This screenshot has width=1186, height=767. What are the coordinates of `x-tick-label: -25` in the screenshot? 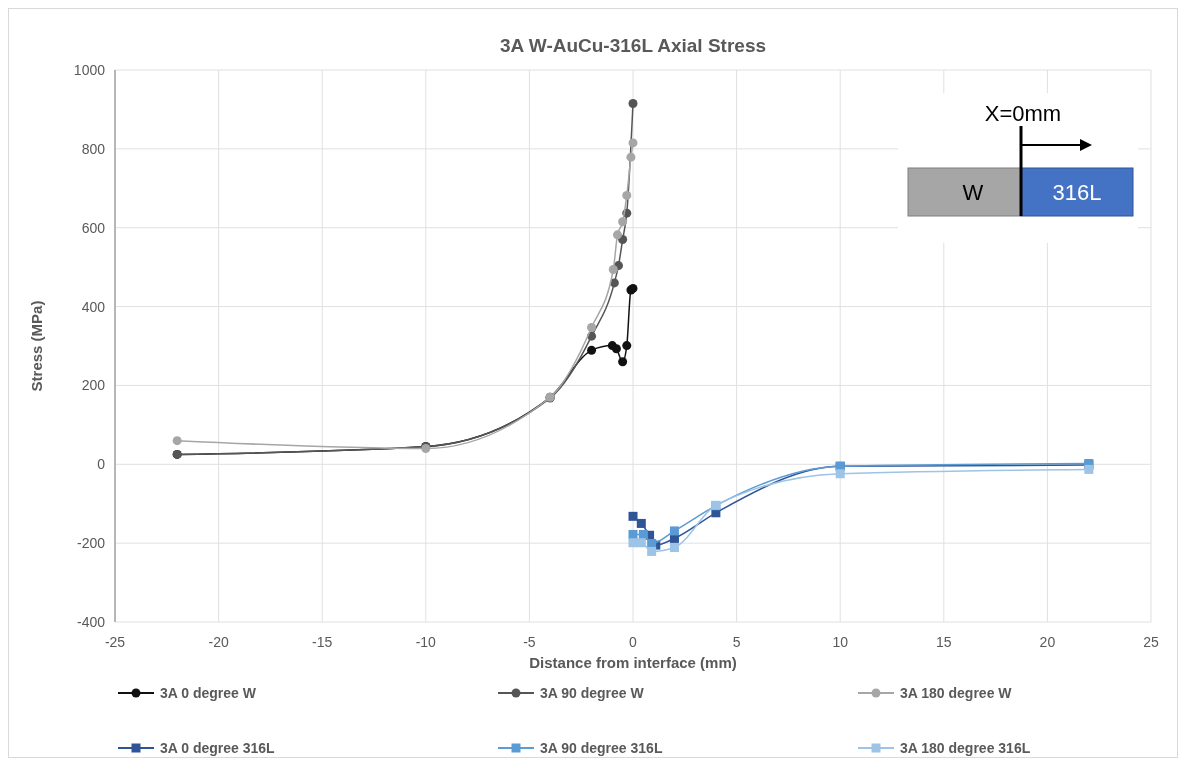 It's located at (115, 642).